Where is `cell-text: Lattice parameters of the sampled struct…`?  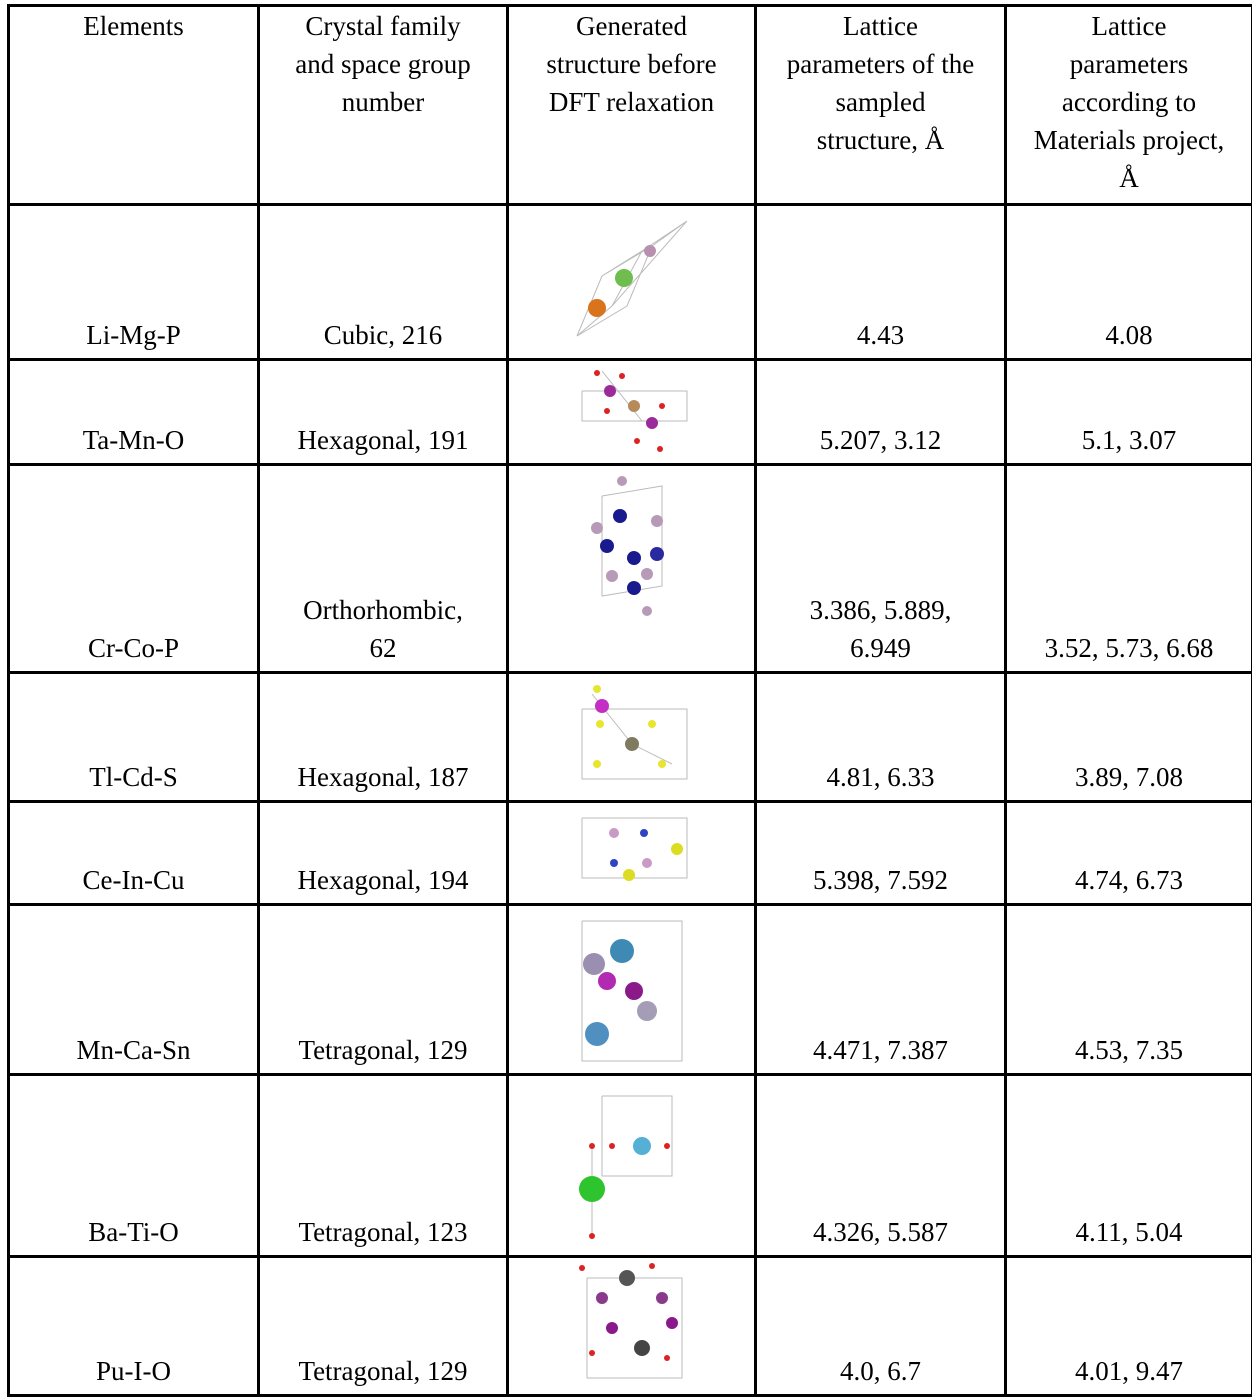
cell-text: Lattice parameters of the sampled struct… is located at coordinates (880, 83).